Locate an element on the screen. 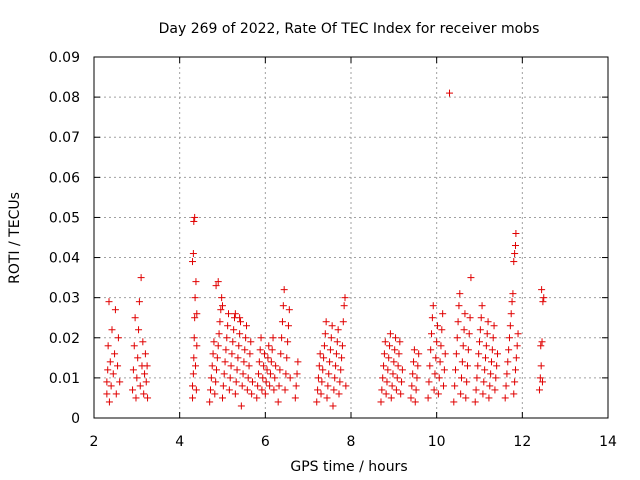 This screenshot has width=640, height=480. y-tick-label: 0 is located at coordinates (75, 419).